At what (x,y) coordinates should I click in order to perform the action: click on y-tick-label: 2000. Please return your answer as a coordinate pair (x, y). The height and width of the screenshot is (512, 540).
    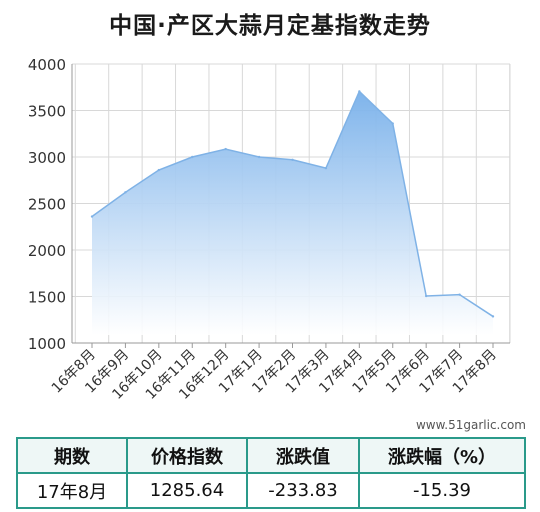
    Looking at the image, I should click on (47, 251).